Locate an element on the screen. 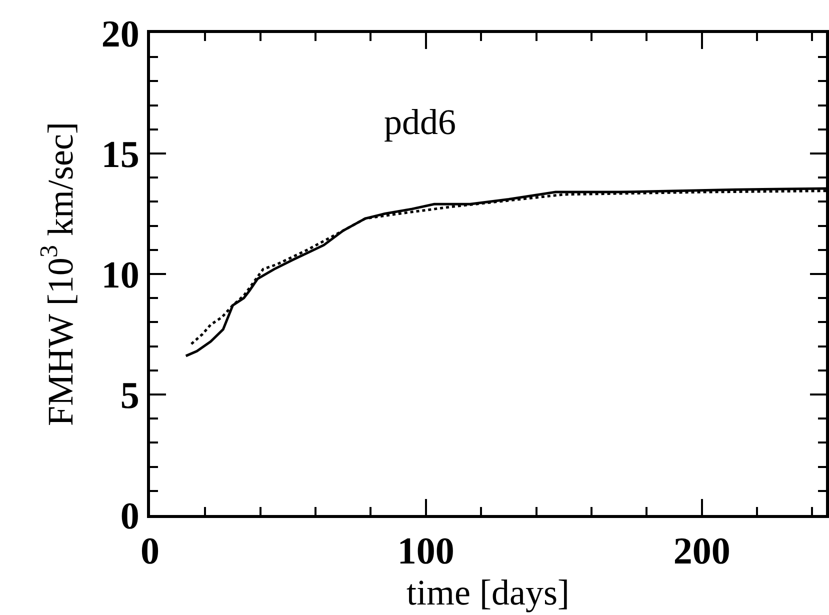  y-tick-label: 15 is located at coordinates (120, 155).